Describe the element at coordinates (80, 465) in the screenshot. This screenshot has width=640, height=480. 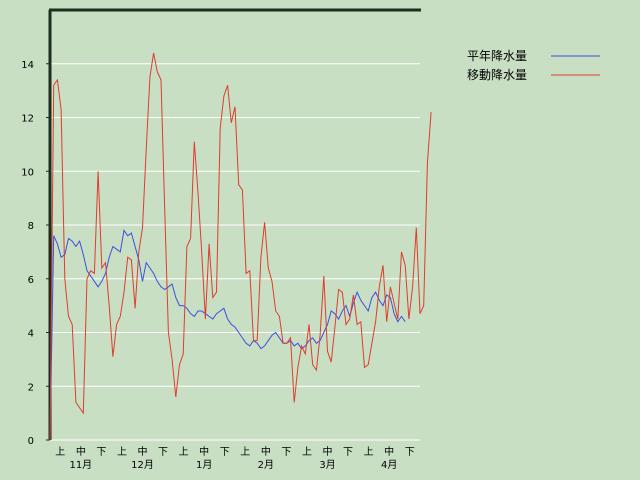
I see `month-label: 11月` at that location.